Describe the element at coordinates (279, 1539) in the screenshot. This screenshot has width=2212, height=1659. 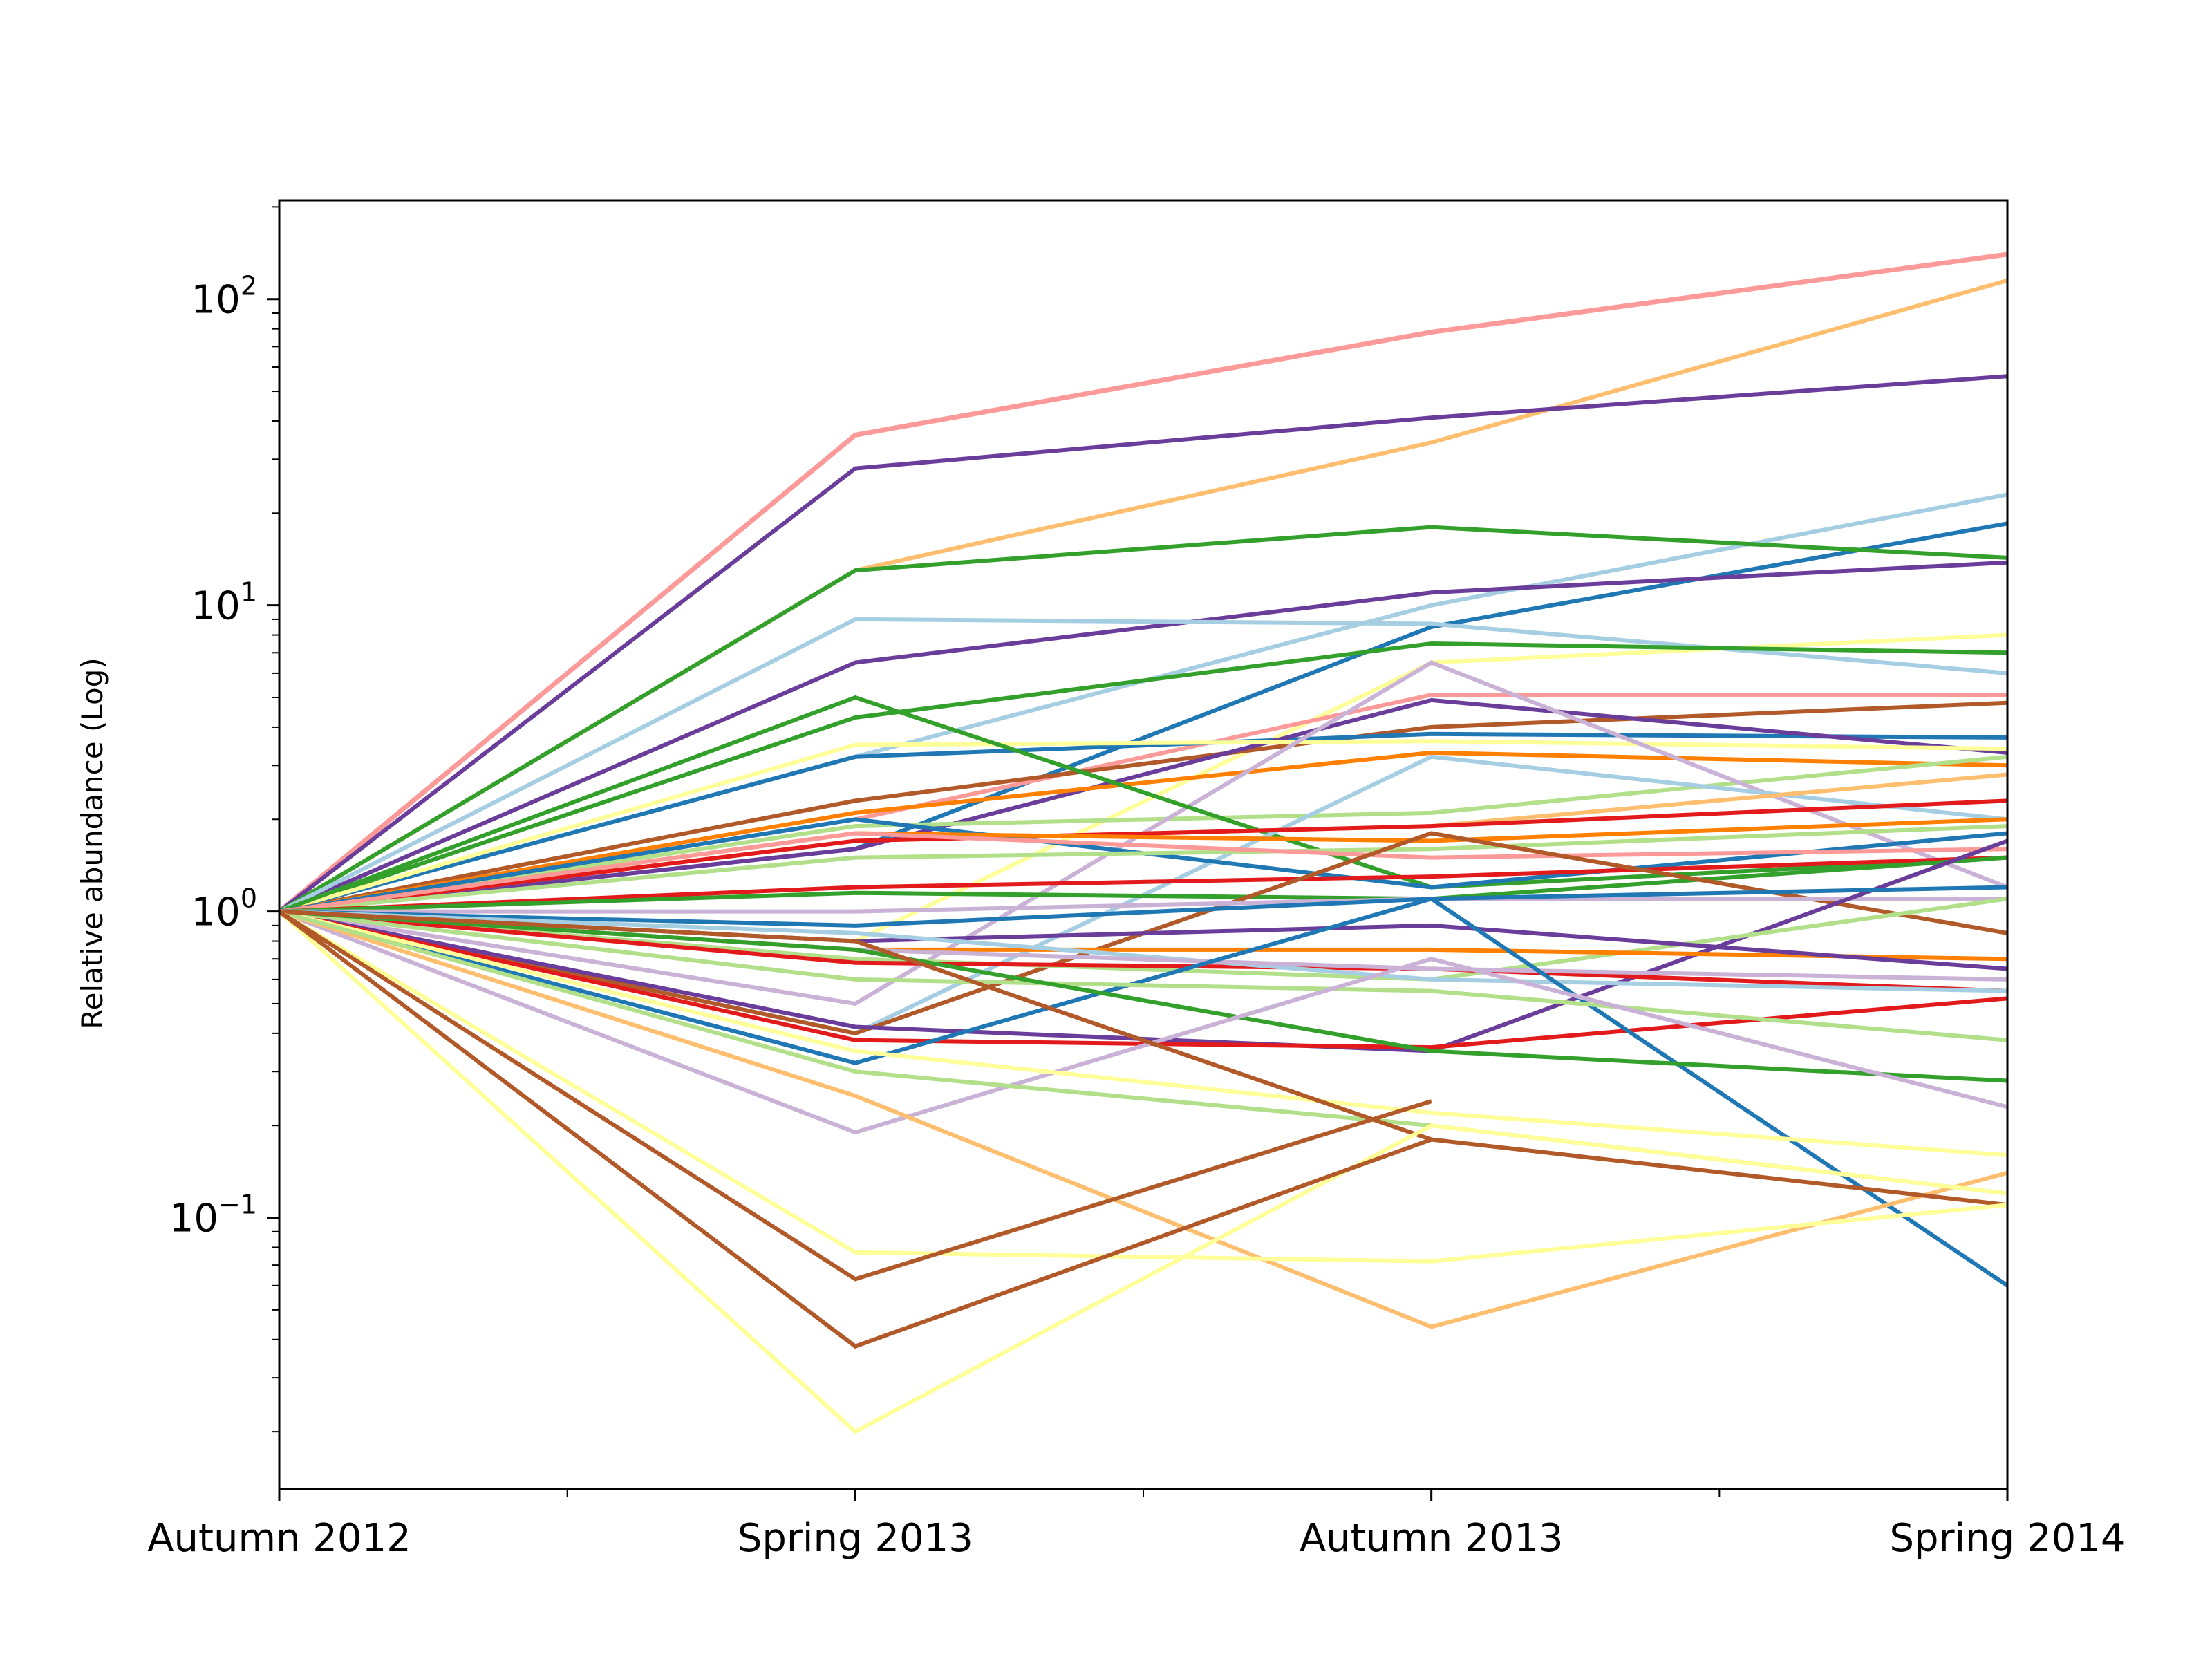
I see `x-tick-label: Autumn 2012` at that location.